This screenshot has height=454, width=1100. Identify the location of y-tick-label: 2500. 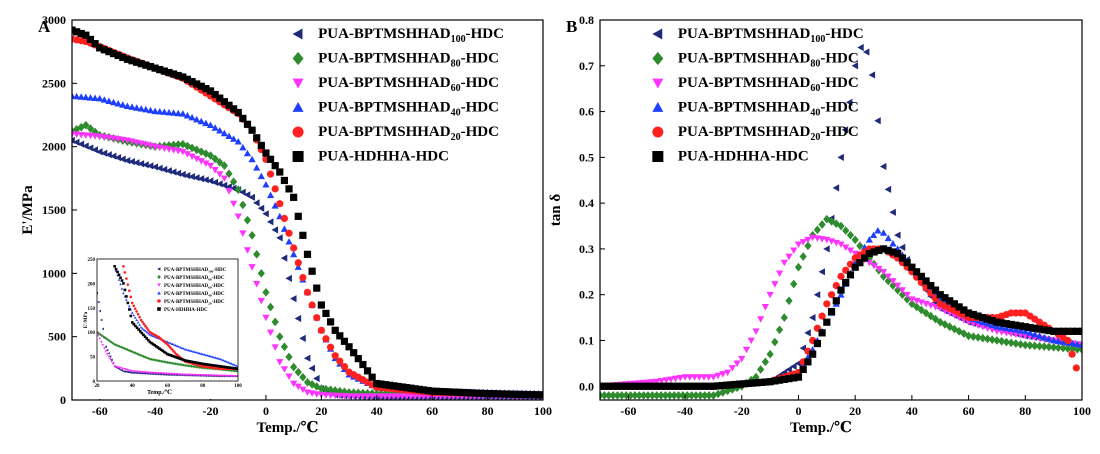
(54, 83).